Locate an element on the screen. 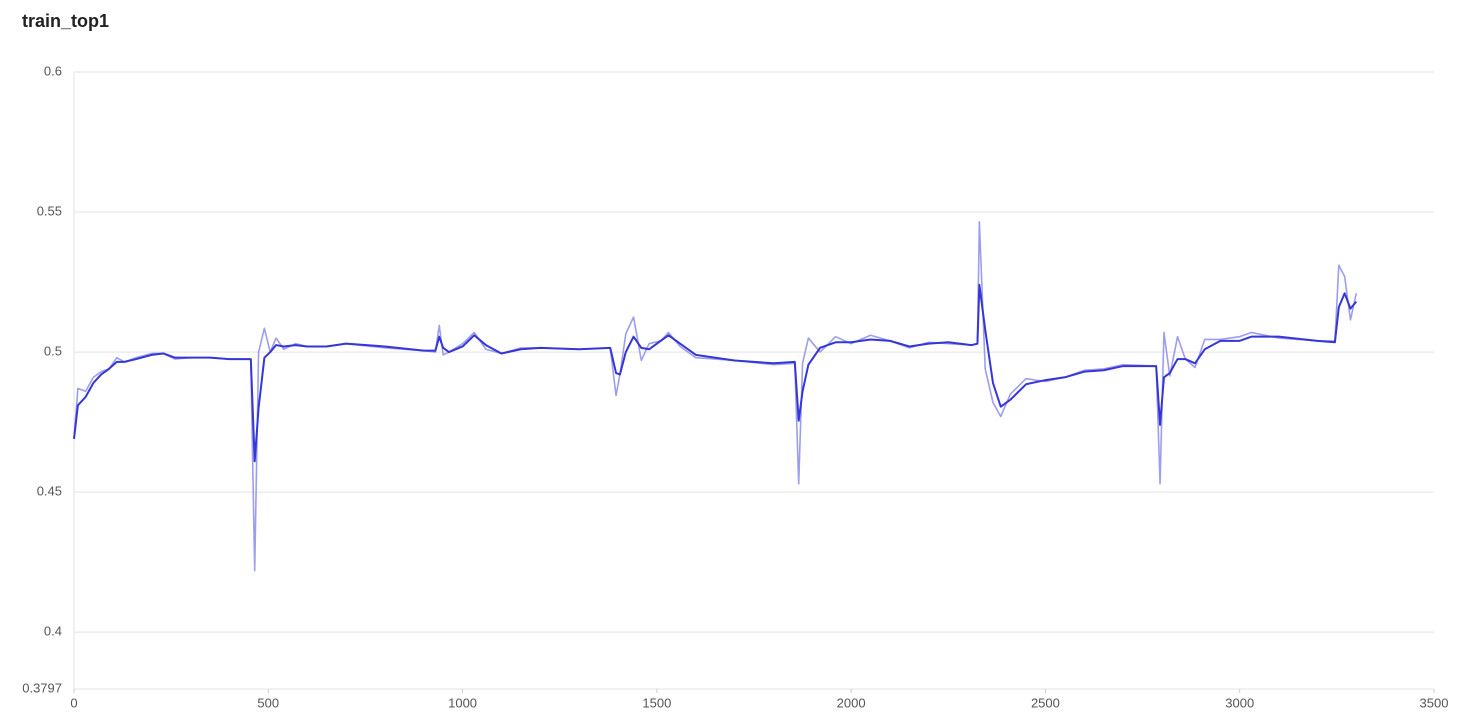 The image size is (1467, 724). x-tick-label: 3000 is located at coordinates (1239, 702).